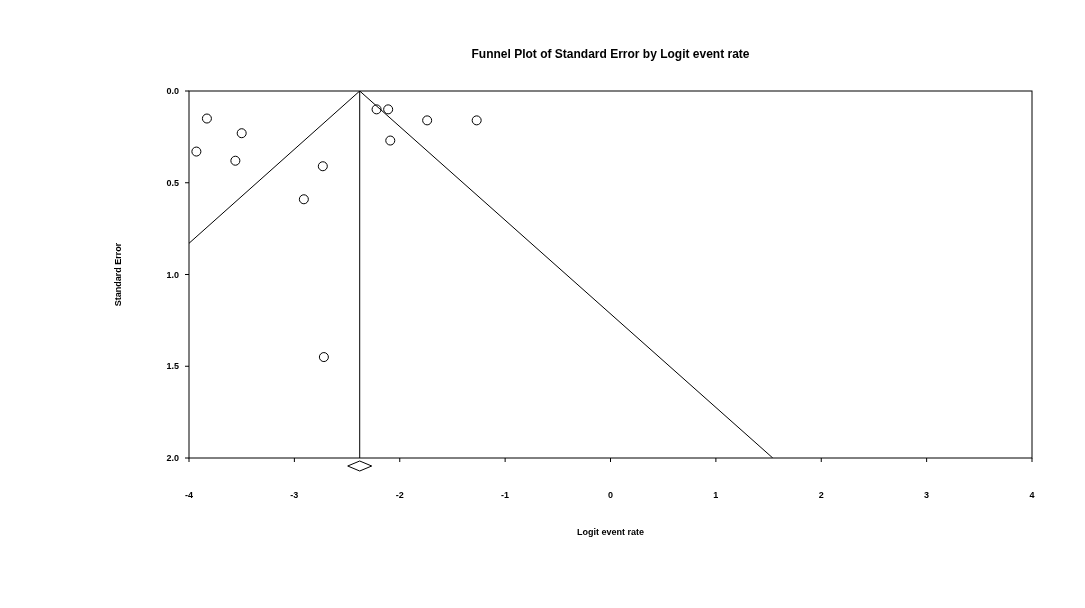 The image size is (1085, 608). What do you see at coordinates (927, 495) in the screenshot?
I see `x-tick-label: 3` at bounding box center [927, 495].